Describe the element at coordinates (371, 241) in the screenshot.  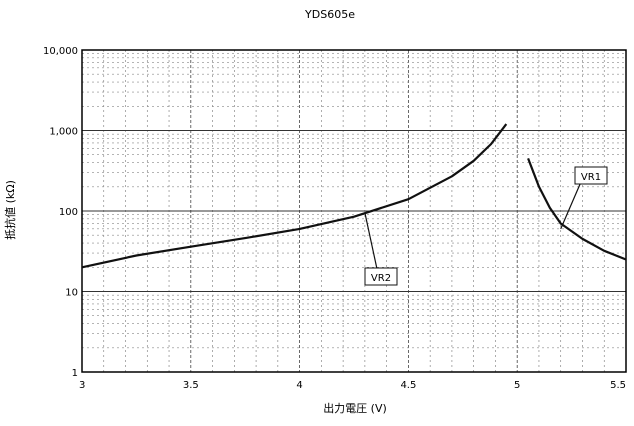
I see `callout-leader-vr2` at that location.